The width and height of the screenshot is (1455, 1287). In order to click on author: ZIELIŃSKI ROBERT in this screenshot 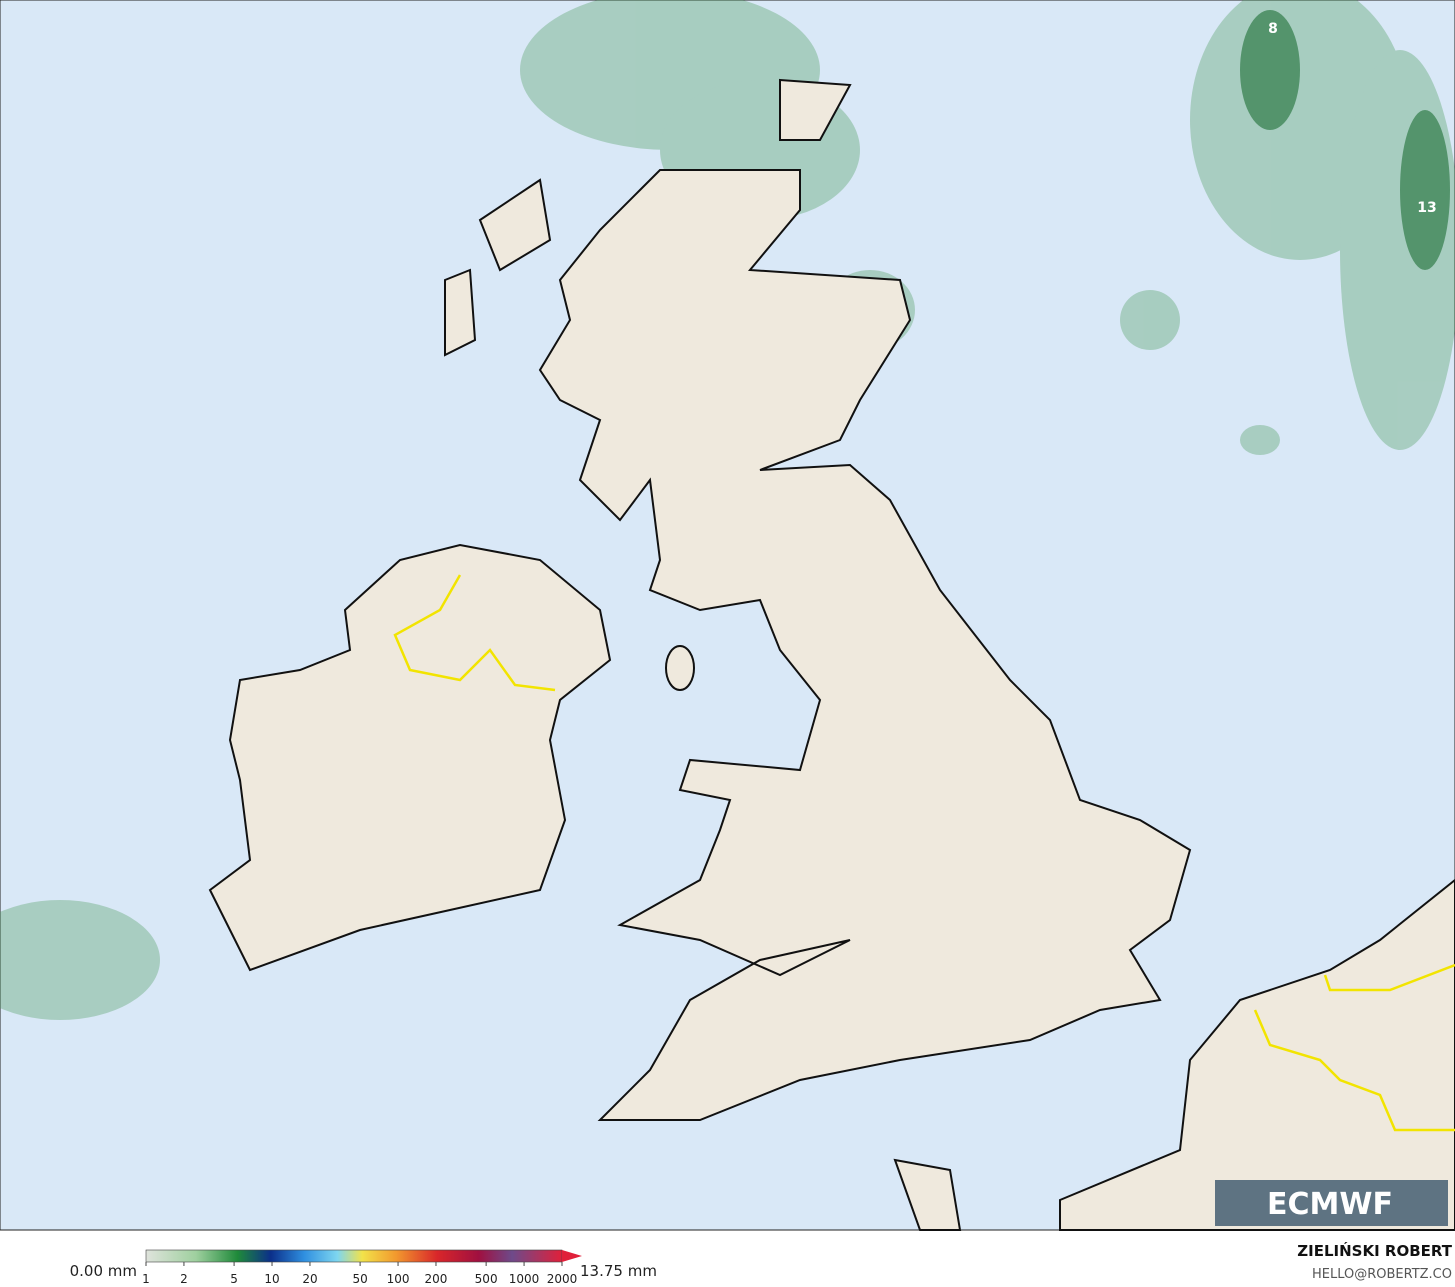, I will do `click(1374, 1250)`.